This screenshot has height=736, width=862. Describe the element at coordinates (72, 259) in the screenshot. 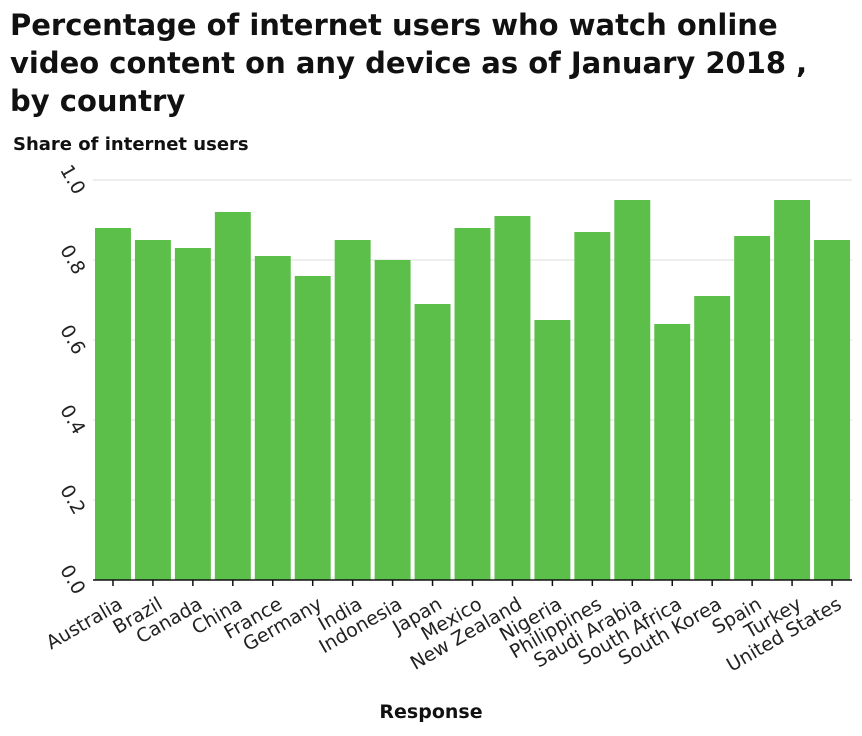

I see `y-tick-label: 0.8` at that location.